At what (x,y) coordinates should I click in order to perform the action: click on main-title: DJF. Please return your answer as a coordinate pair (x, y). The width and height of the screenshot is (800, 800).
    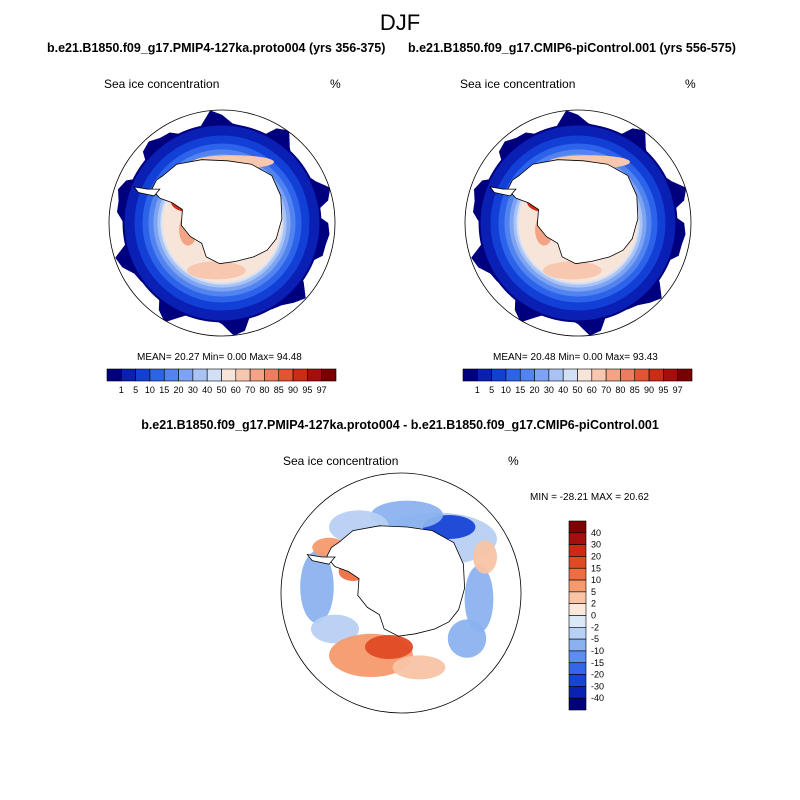
    Looking at the image, I should click on (400, 22).